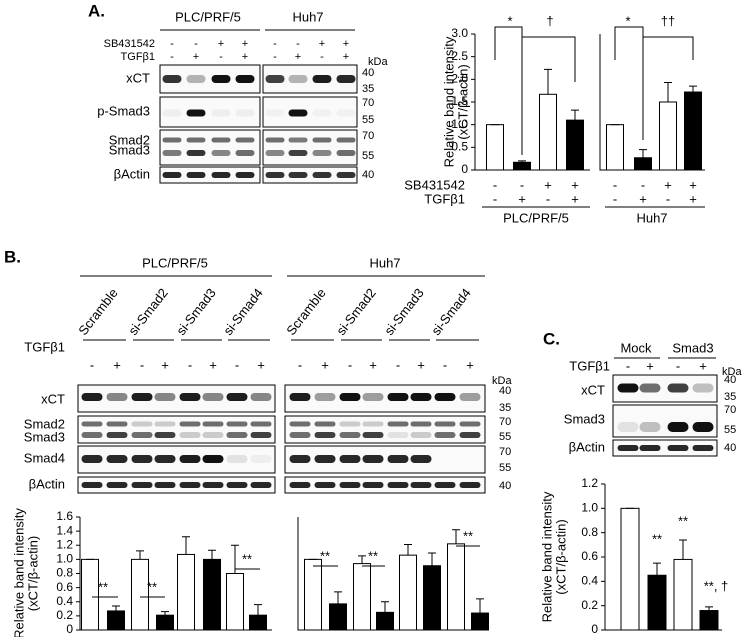 The image size is (745, 637). I want to click on y-tick-label: 3.0, so click(459, 33).